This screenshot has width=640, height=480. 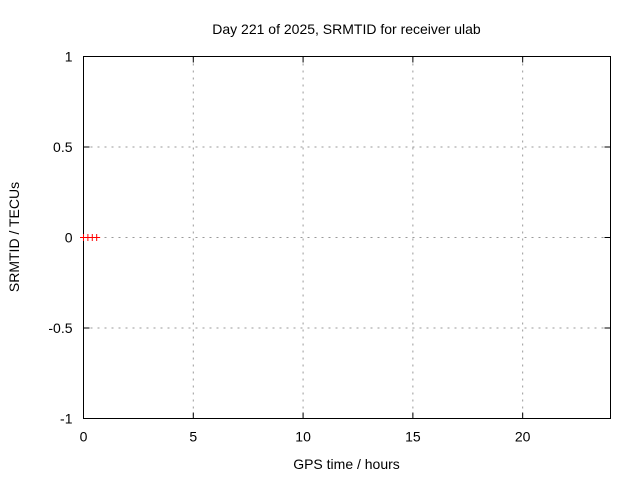 I want to click on x-axis-label: GPS time / hours, so click(x=346, y=464).